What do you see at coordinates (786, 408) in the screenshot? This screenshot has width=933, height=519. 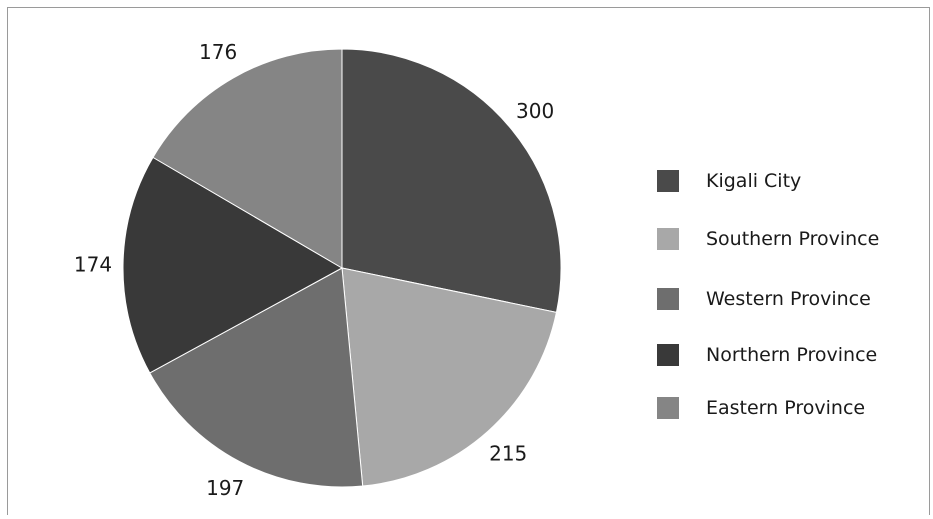 I see `legend-label: Eastern Province` at bounding box center [786, 408].